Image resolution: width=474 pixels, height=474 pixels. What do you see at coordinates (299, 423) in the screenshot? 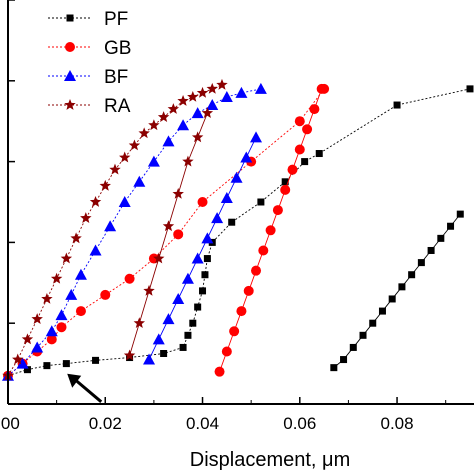
I see `x-tick-label: 0.06` at bounding box center [299, 423].